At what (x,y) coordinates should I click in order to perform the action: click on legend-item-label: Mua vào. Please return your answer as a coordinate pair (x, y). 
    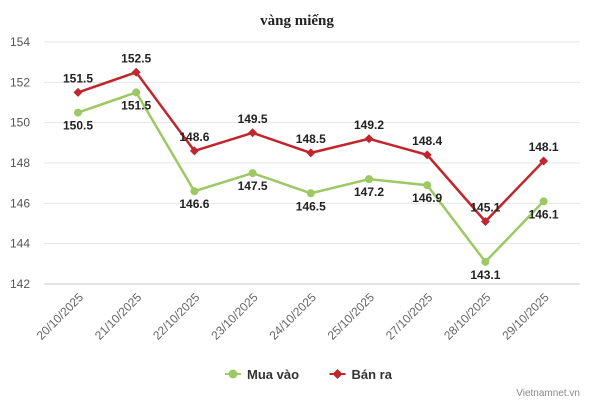
    Looking at the image, I should click on (273, 374).